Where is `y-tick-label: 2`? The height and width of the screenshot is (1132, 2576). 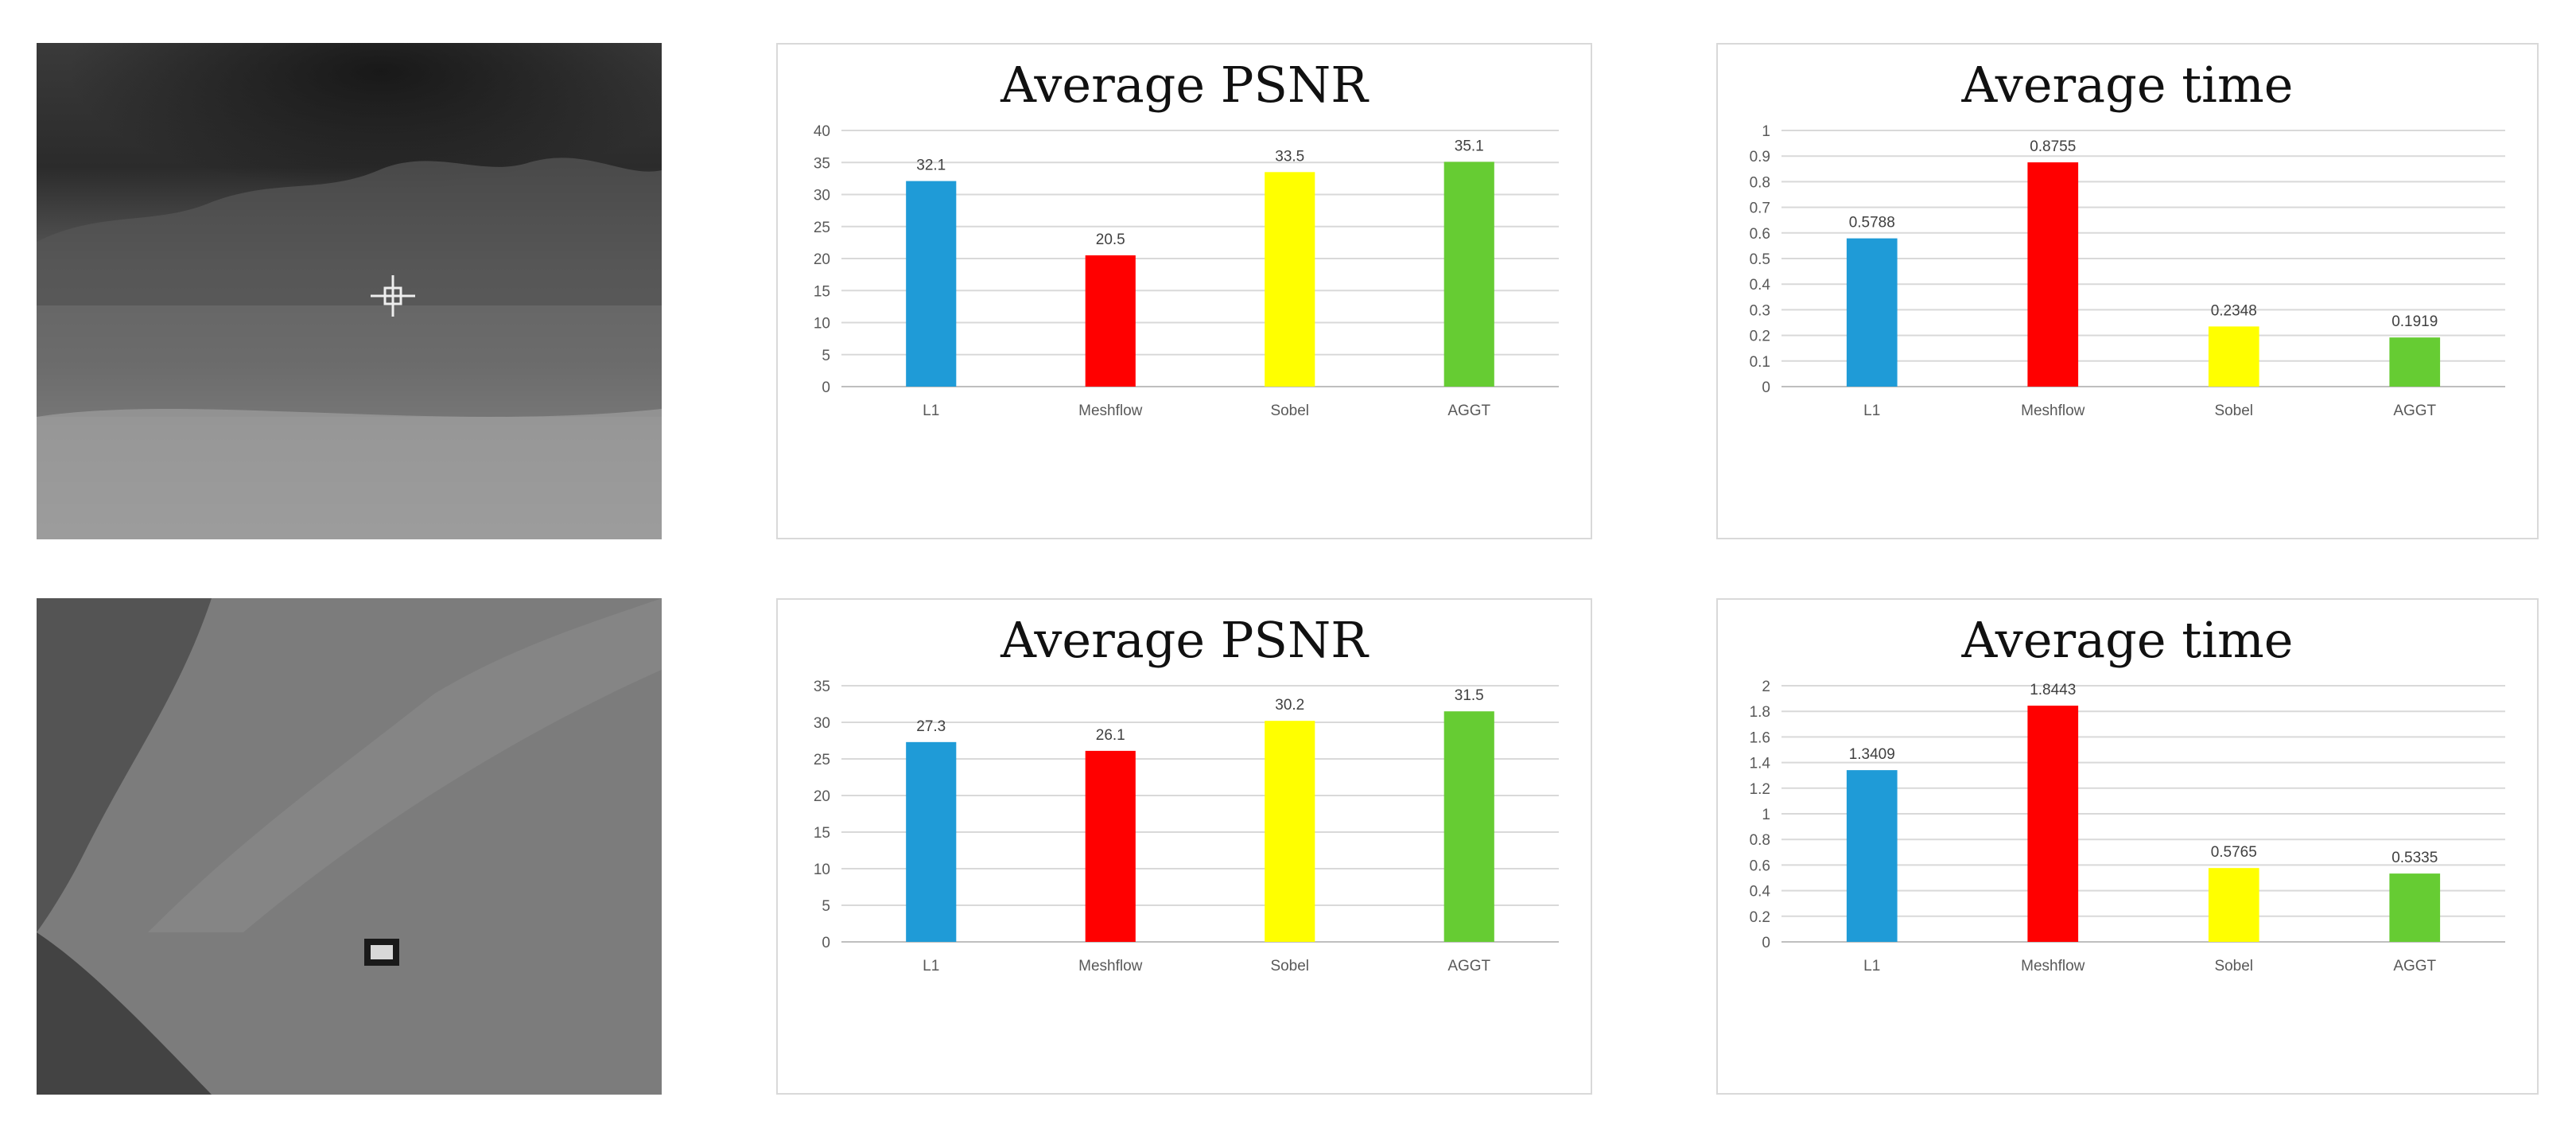 y-tick-label: 2 is located at coordinates (1766, 687).